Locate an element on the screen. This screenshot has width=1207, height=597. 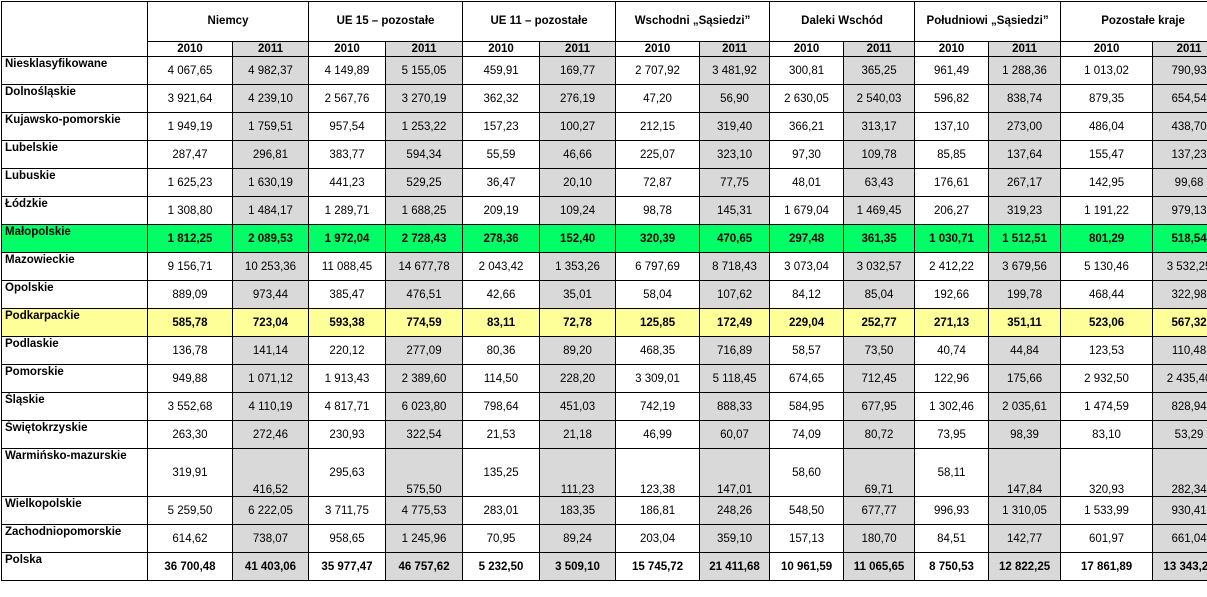
value-cell: 69,71 is located at coordinates (879, 472).